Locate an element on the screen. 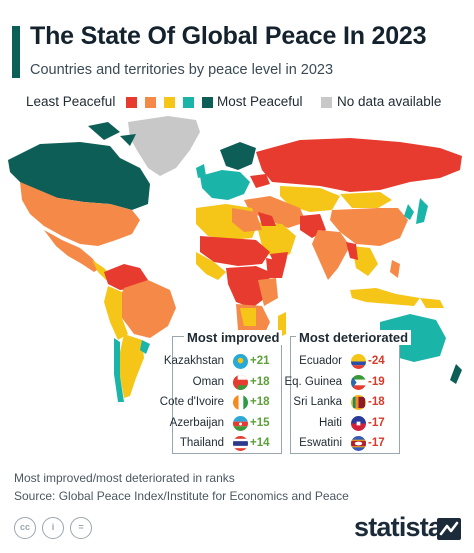  ranking-row: Cote d'Ivoire +18 is located at coordinates (220, 403).